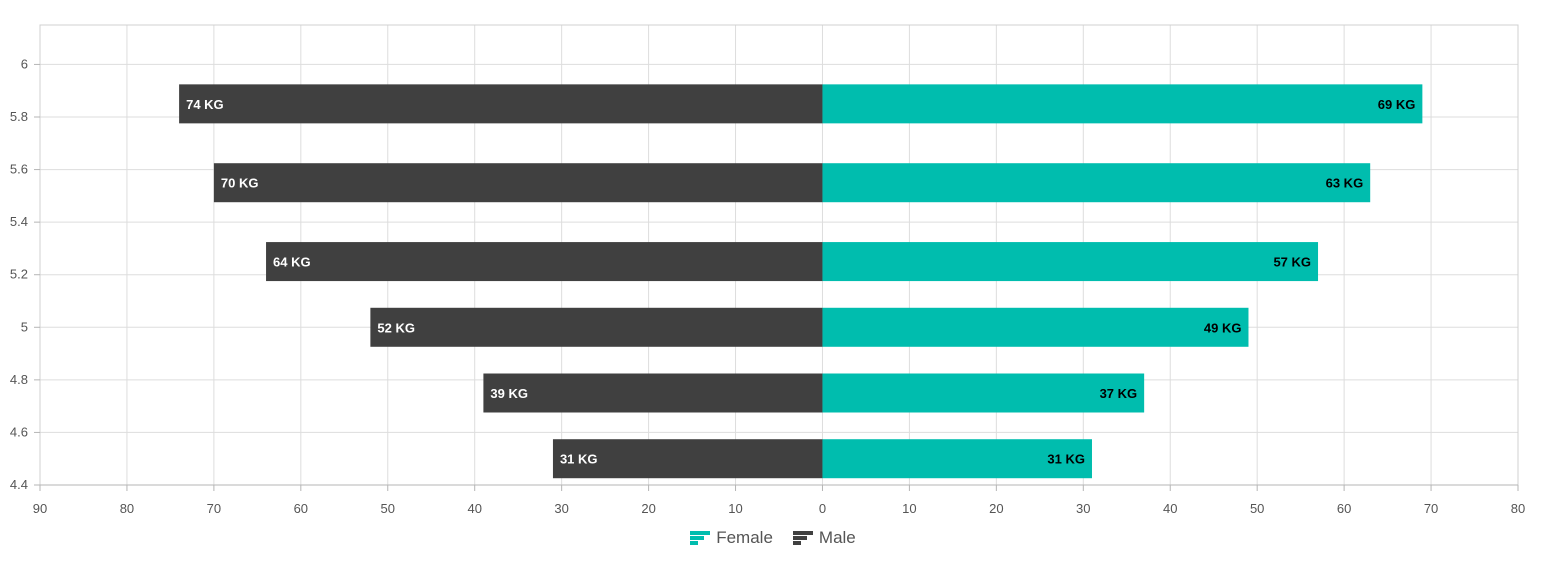 The image size is (1546, 566). What do you see at coordinates (19, 431) in the screenshot?
I see `y-tick-label: 4.6` at bounding box center [19, 431].